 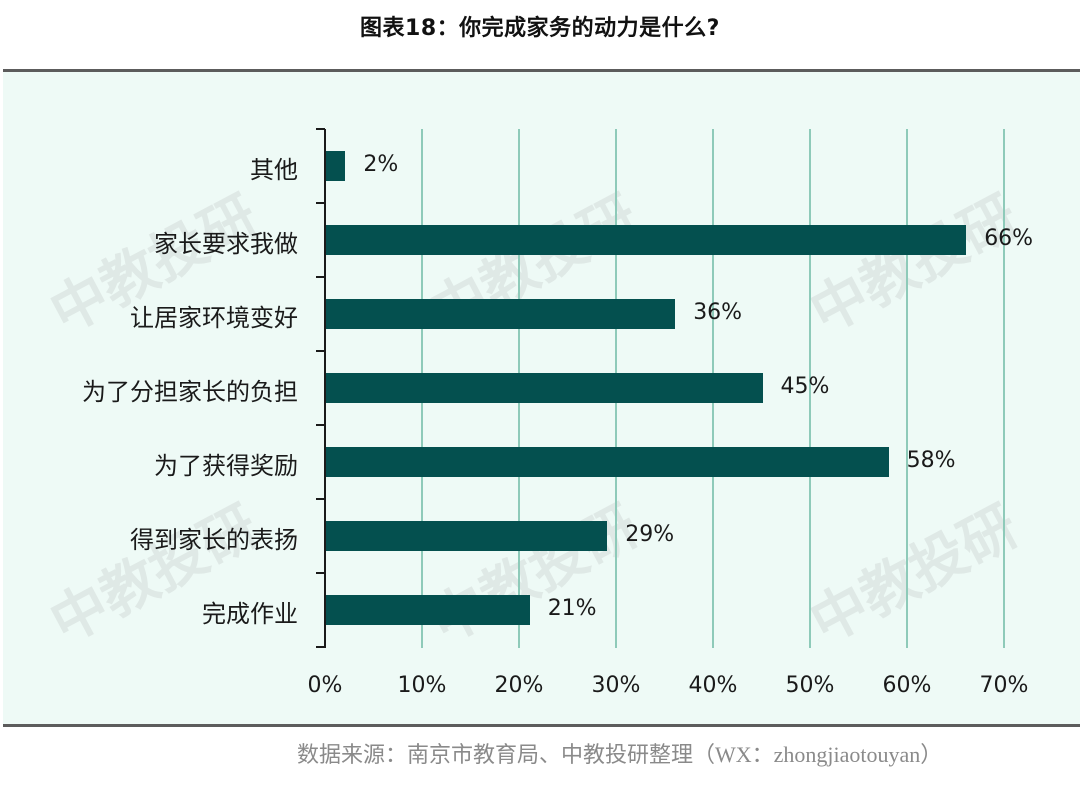 I want to click on value-label: 58%, so click(x=931, y=460).